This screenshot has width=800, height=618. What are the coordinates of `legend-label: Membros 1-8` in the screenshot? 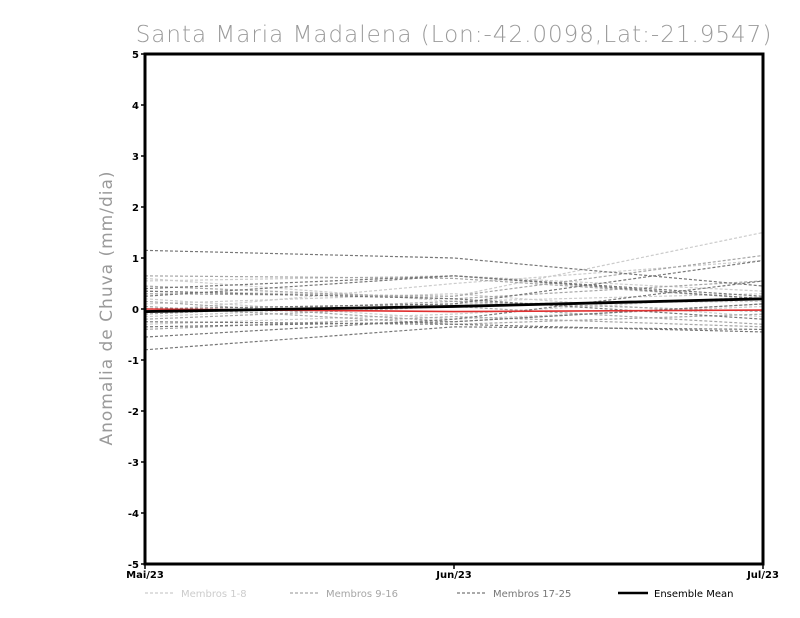 It's located at (214, 594).